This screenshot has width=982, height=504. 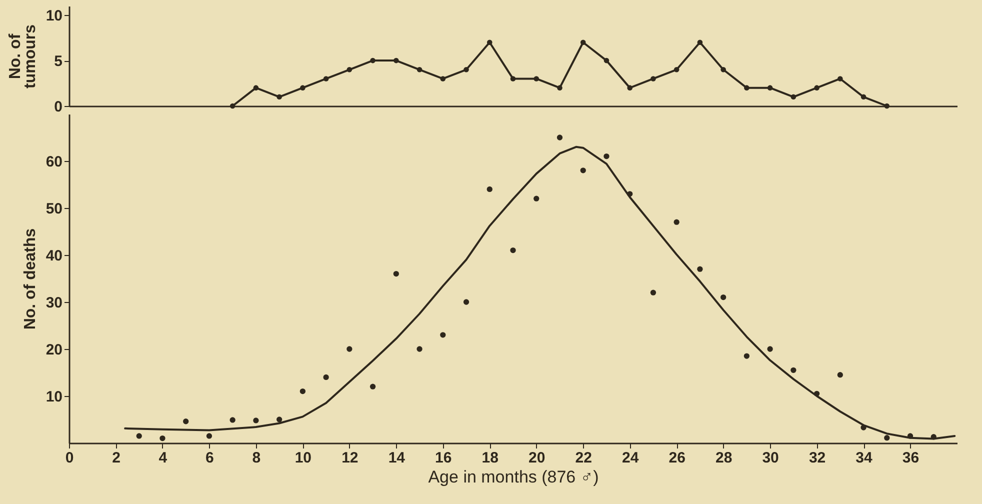 What do you see at coordinates (54, 350) in the screenshot?
I see `y-tick-label: 20` at bounding box center [54, 350].